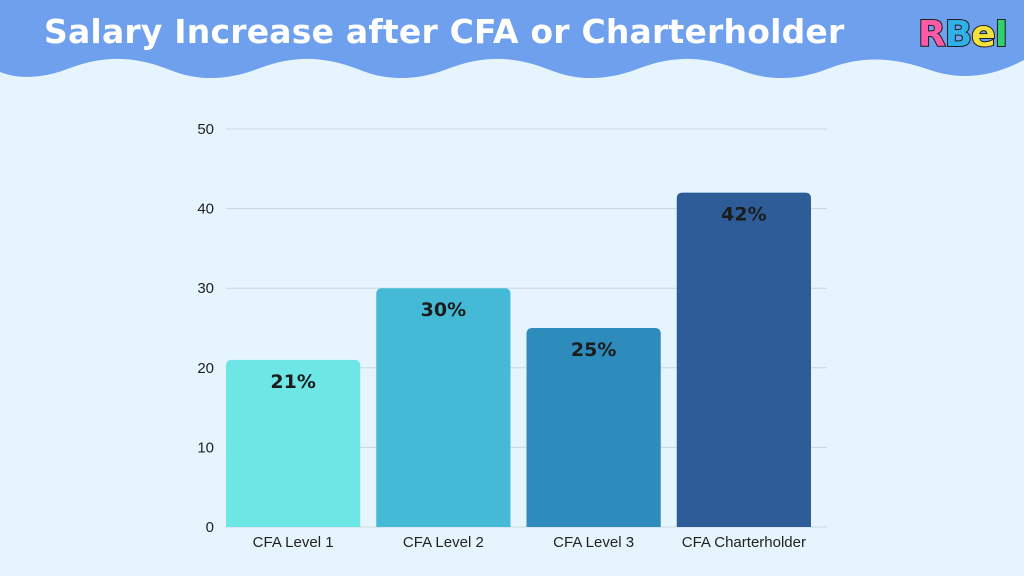  Describe the element at coordinates (443, 542) in the screenshot. I see `x-category-label: CFA Level 2` at that location.